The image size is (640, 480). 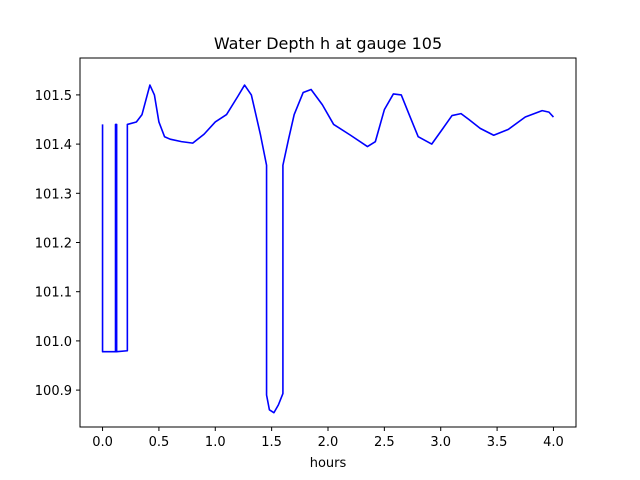 I want to click on x-tick-label: 1.0, so click(x=215, y=442).